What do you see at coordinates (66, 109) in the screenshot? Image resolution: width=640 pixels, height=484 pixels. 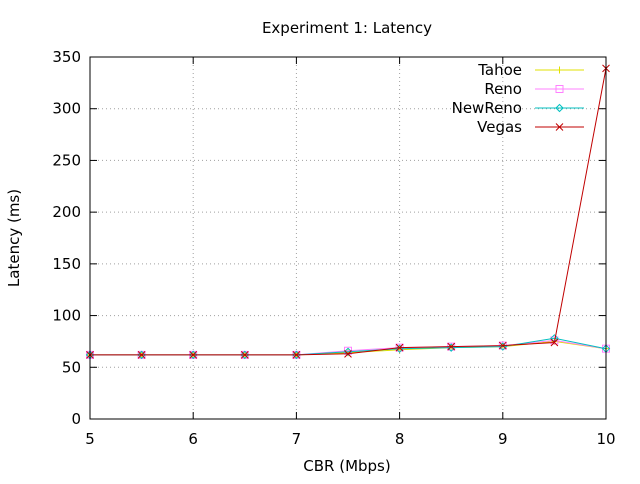 I see `y-tick-label: 300` at bounding box center [66, 109].